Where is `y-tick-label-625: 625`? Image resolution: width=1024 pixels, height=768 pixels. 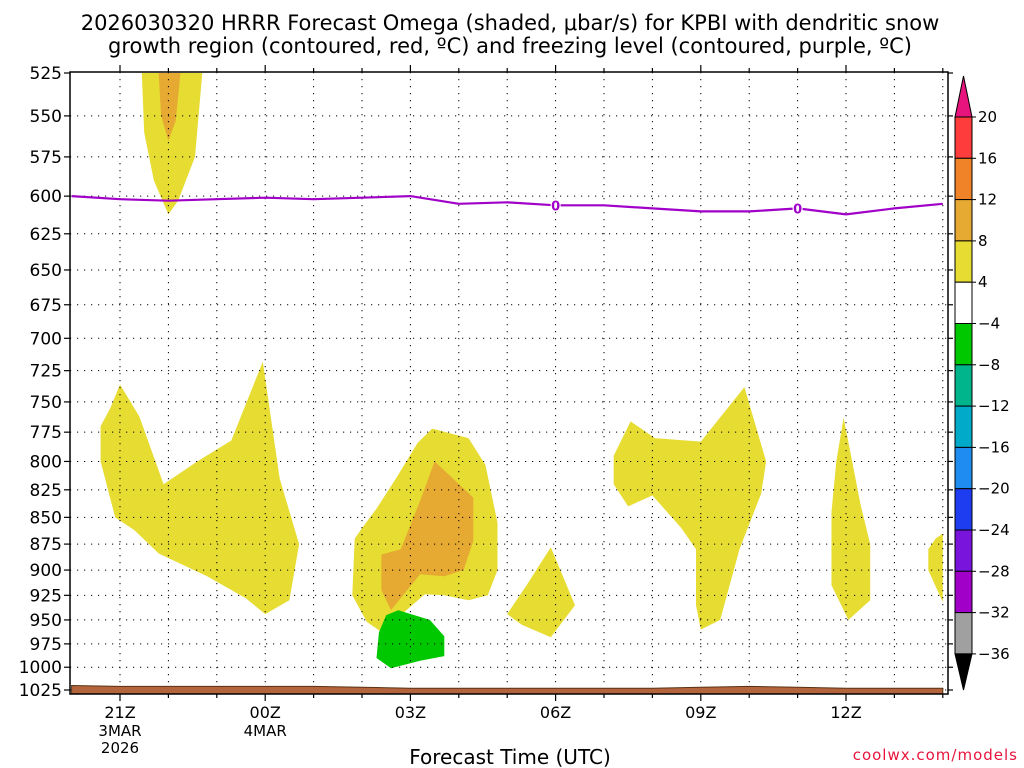 y-tick-label-625: 625 is located at coordinates (46, 235).